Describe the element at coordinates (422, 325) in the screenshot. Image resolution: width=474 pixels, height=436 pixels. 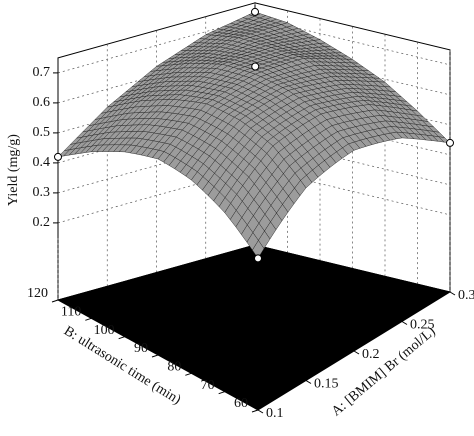
I see `x-tick-label: 0.25` at that location.